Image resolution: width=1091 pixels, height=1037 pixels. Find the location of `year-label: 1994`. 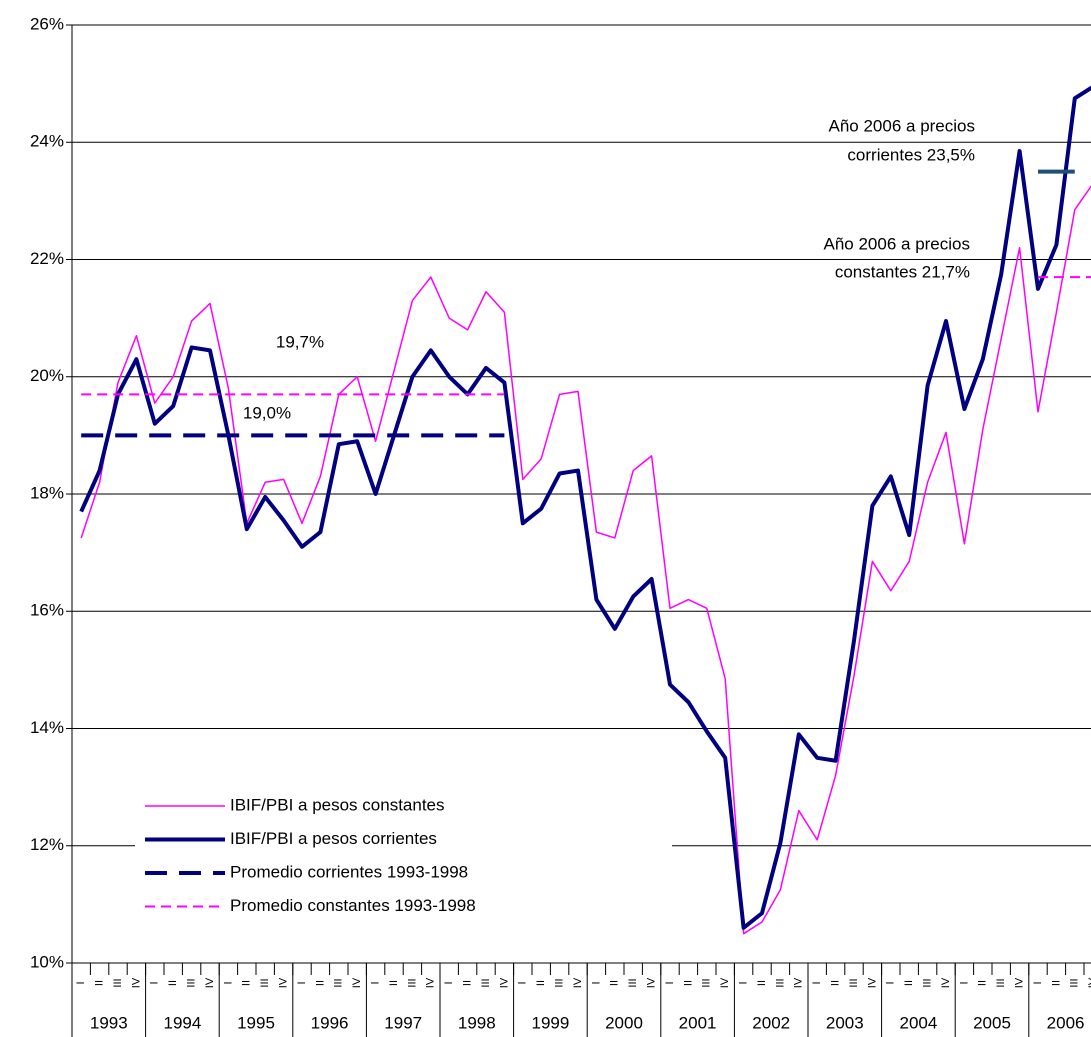

year-label: 1994 is located at coordinates (182, 1022).